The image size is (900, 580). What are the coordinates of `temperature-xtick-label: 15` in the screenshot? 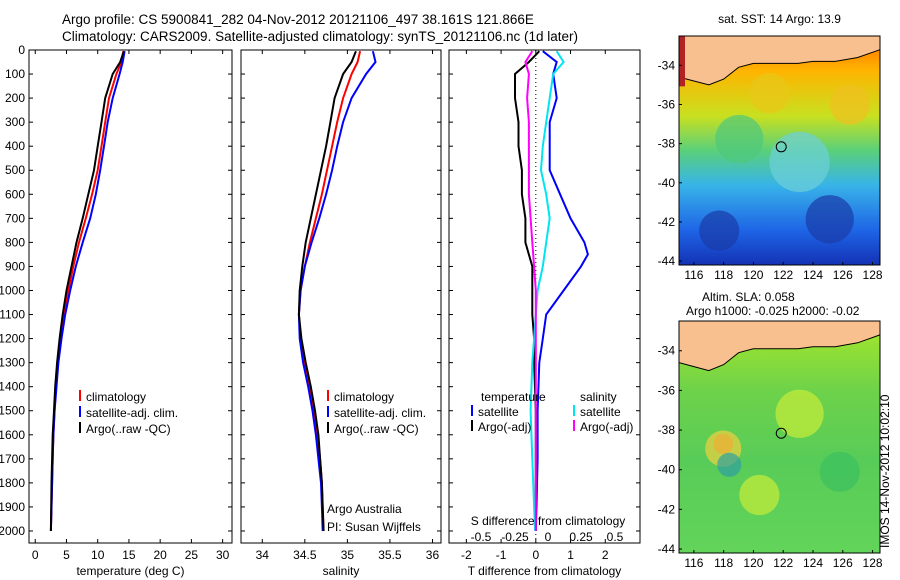 It's located at (129, 555).